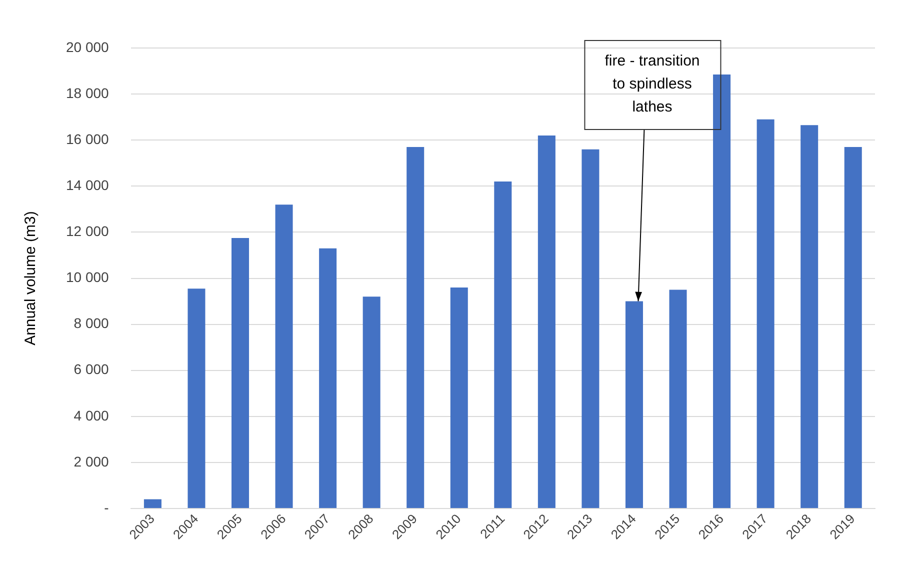 This screenshot has width=903, height=564. What do you see at coordinates (88, 92) in the screenshot?
I see `y-tick-label: 18 000` at bounding box center [88, 92].